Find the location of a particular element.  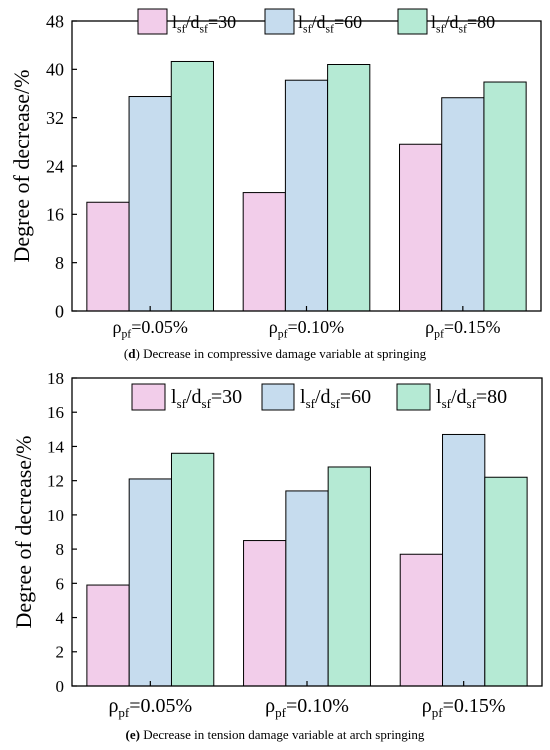

y-tick-label-e-1: 2 is located at coordinates (60, 652).